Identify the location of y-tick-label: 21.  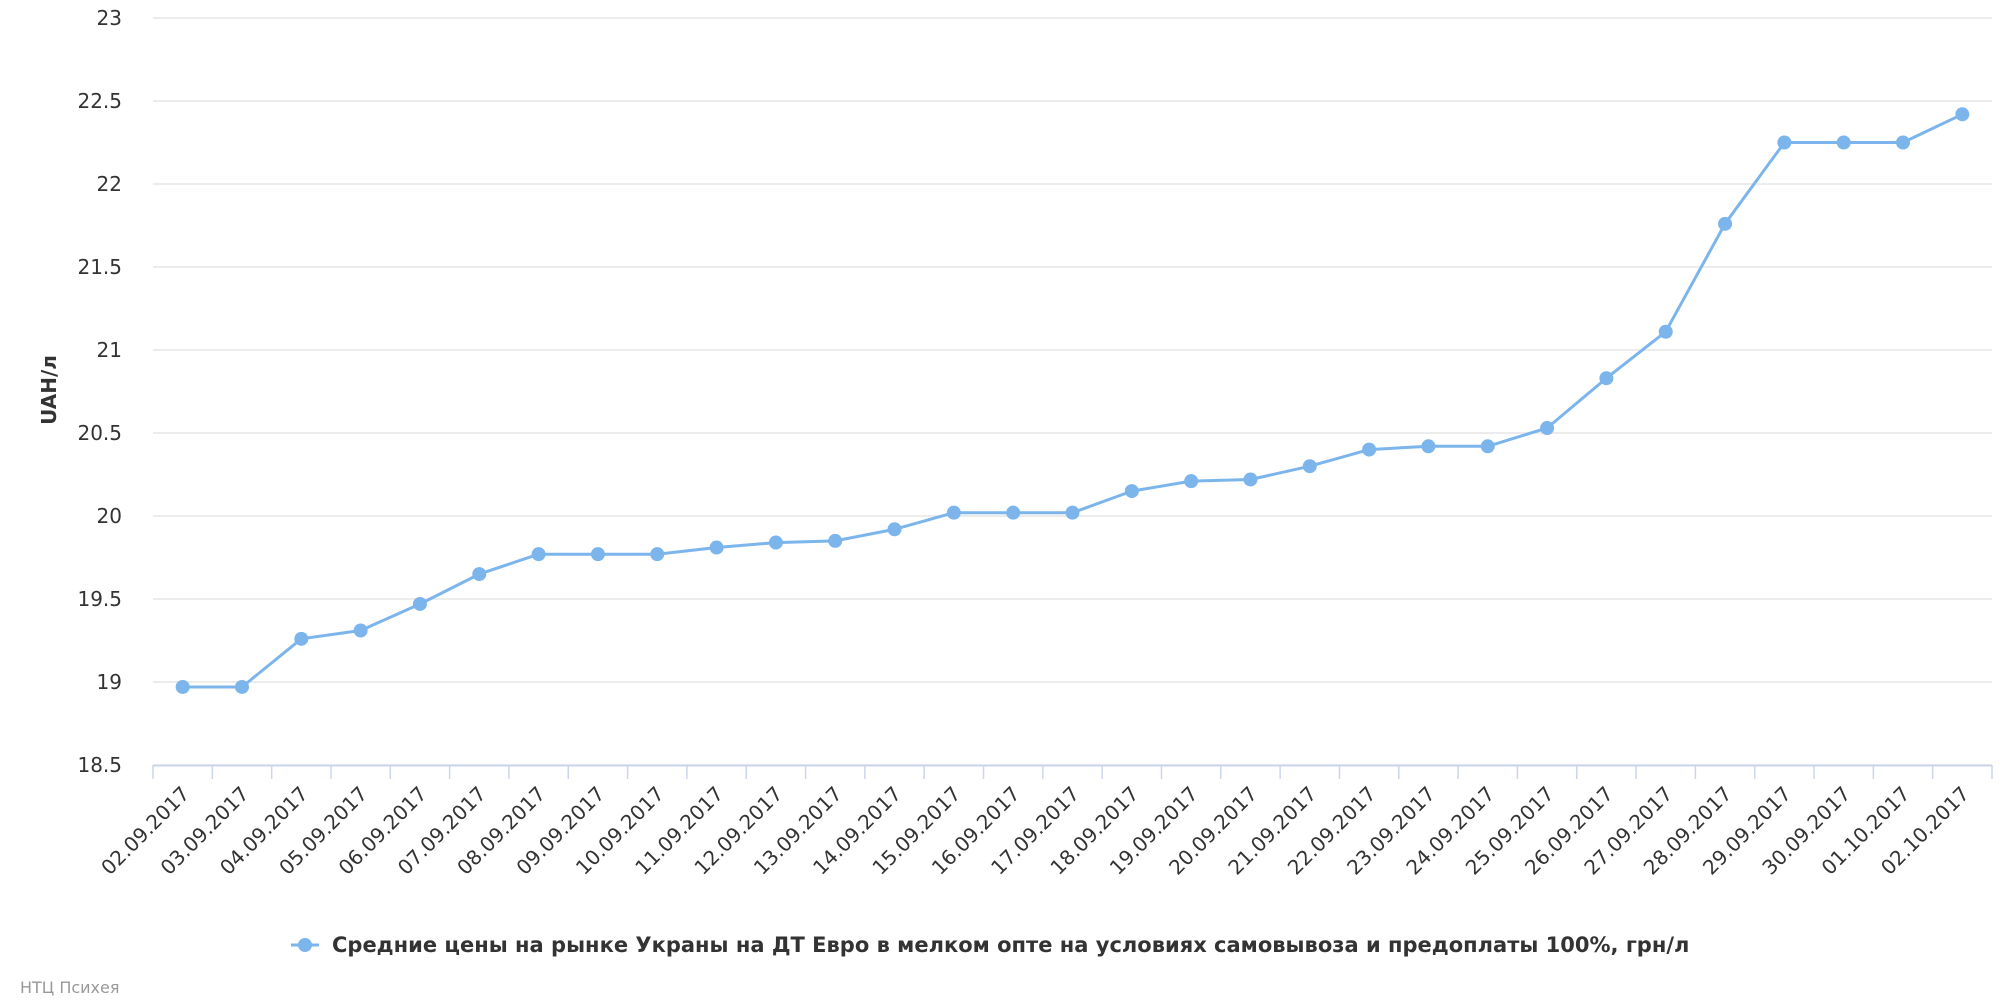
(109, 350).